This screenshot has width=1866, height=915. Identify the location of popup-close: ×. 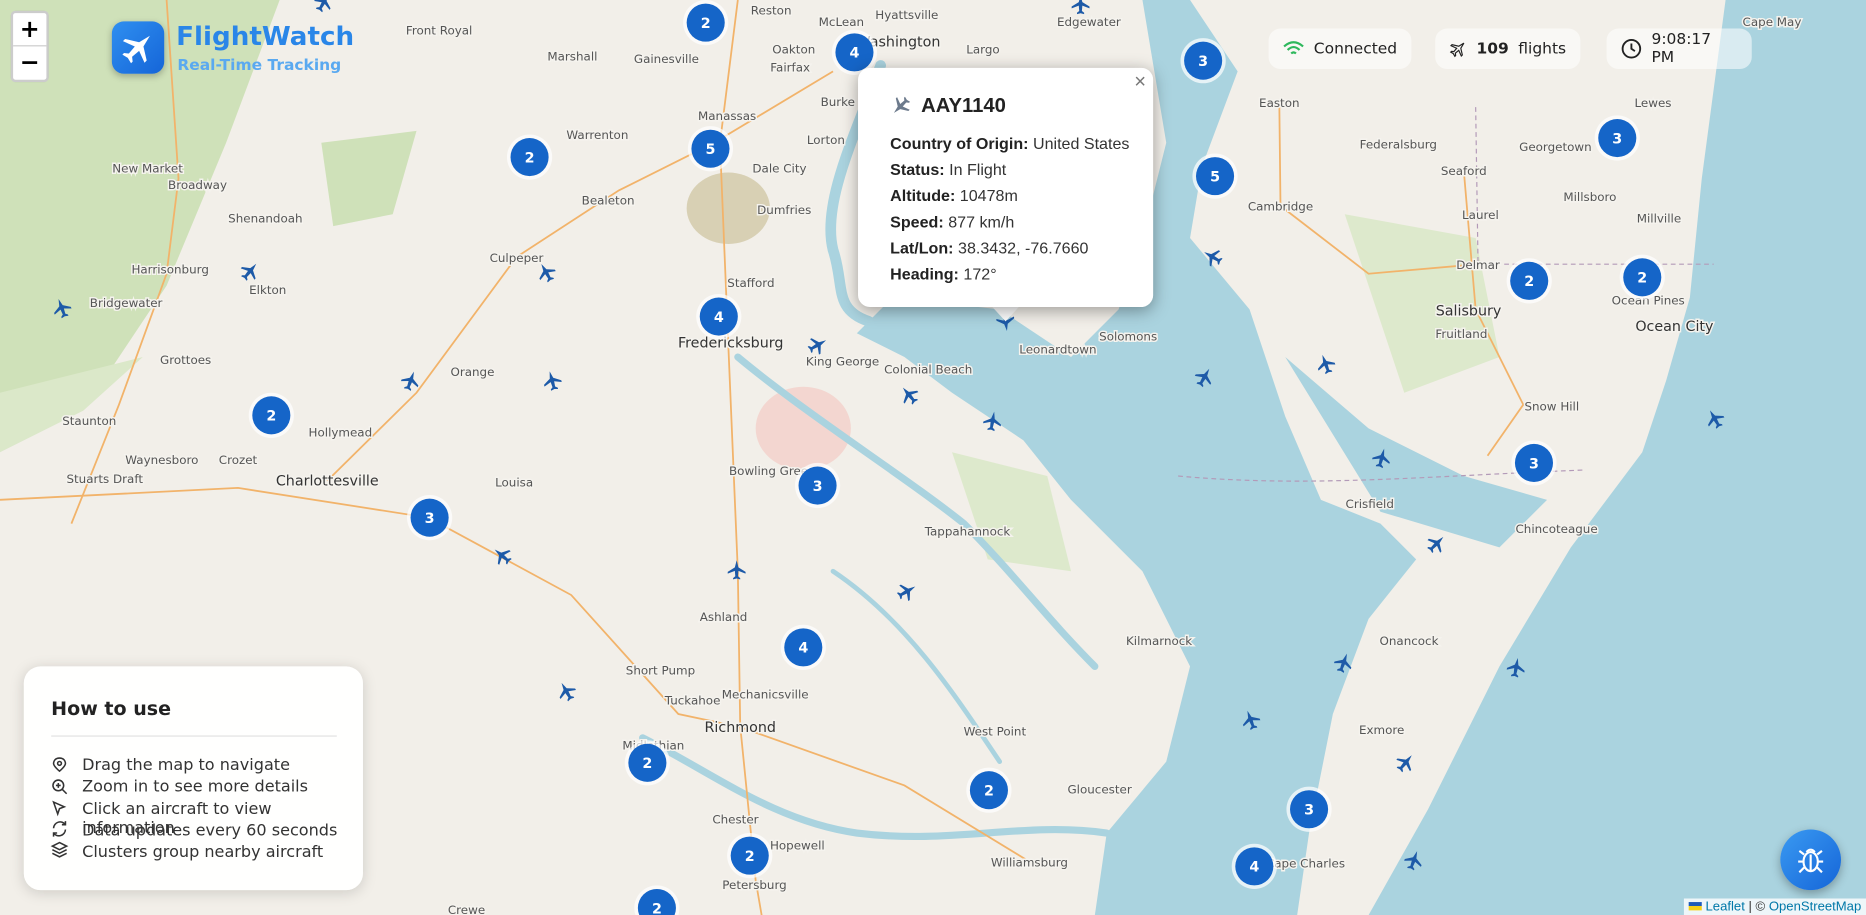
(1140, 81).